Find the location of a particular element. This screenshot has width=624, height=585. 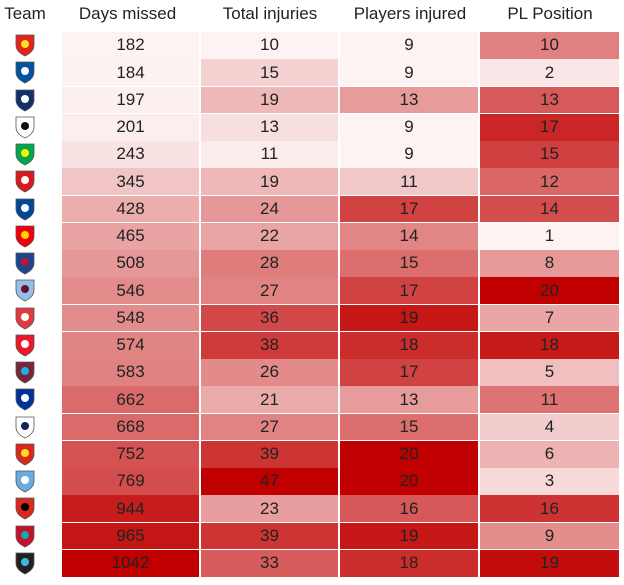

cell-days-missed: 574 is located at coordinates (130, 345).